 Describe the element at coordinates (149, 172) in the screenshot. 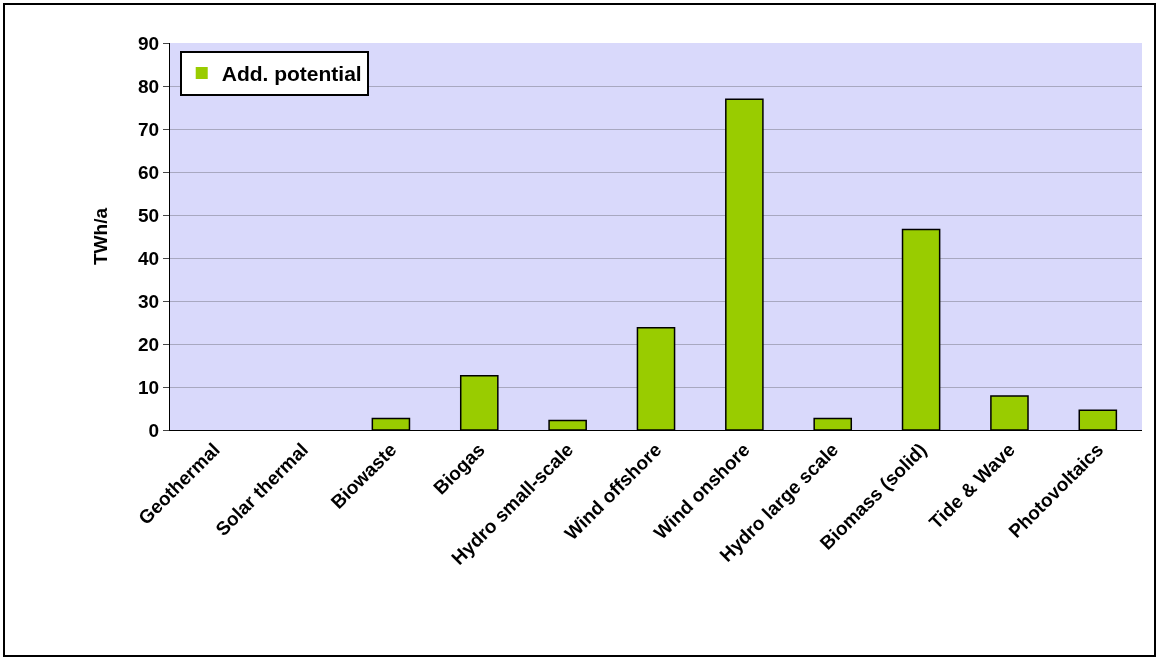

I see `y-tick-label: 60` at that location.